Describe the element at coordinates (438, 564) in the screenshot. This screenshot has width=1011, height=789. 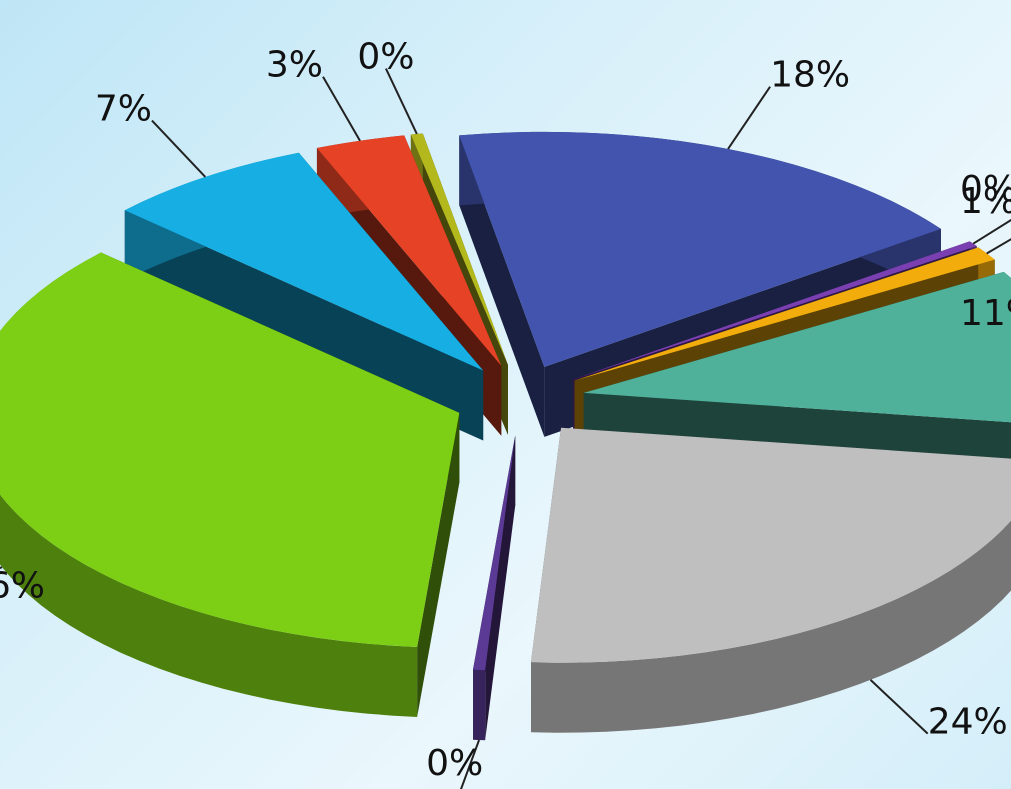
I see `pie-slice-7-wall` at that location.